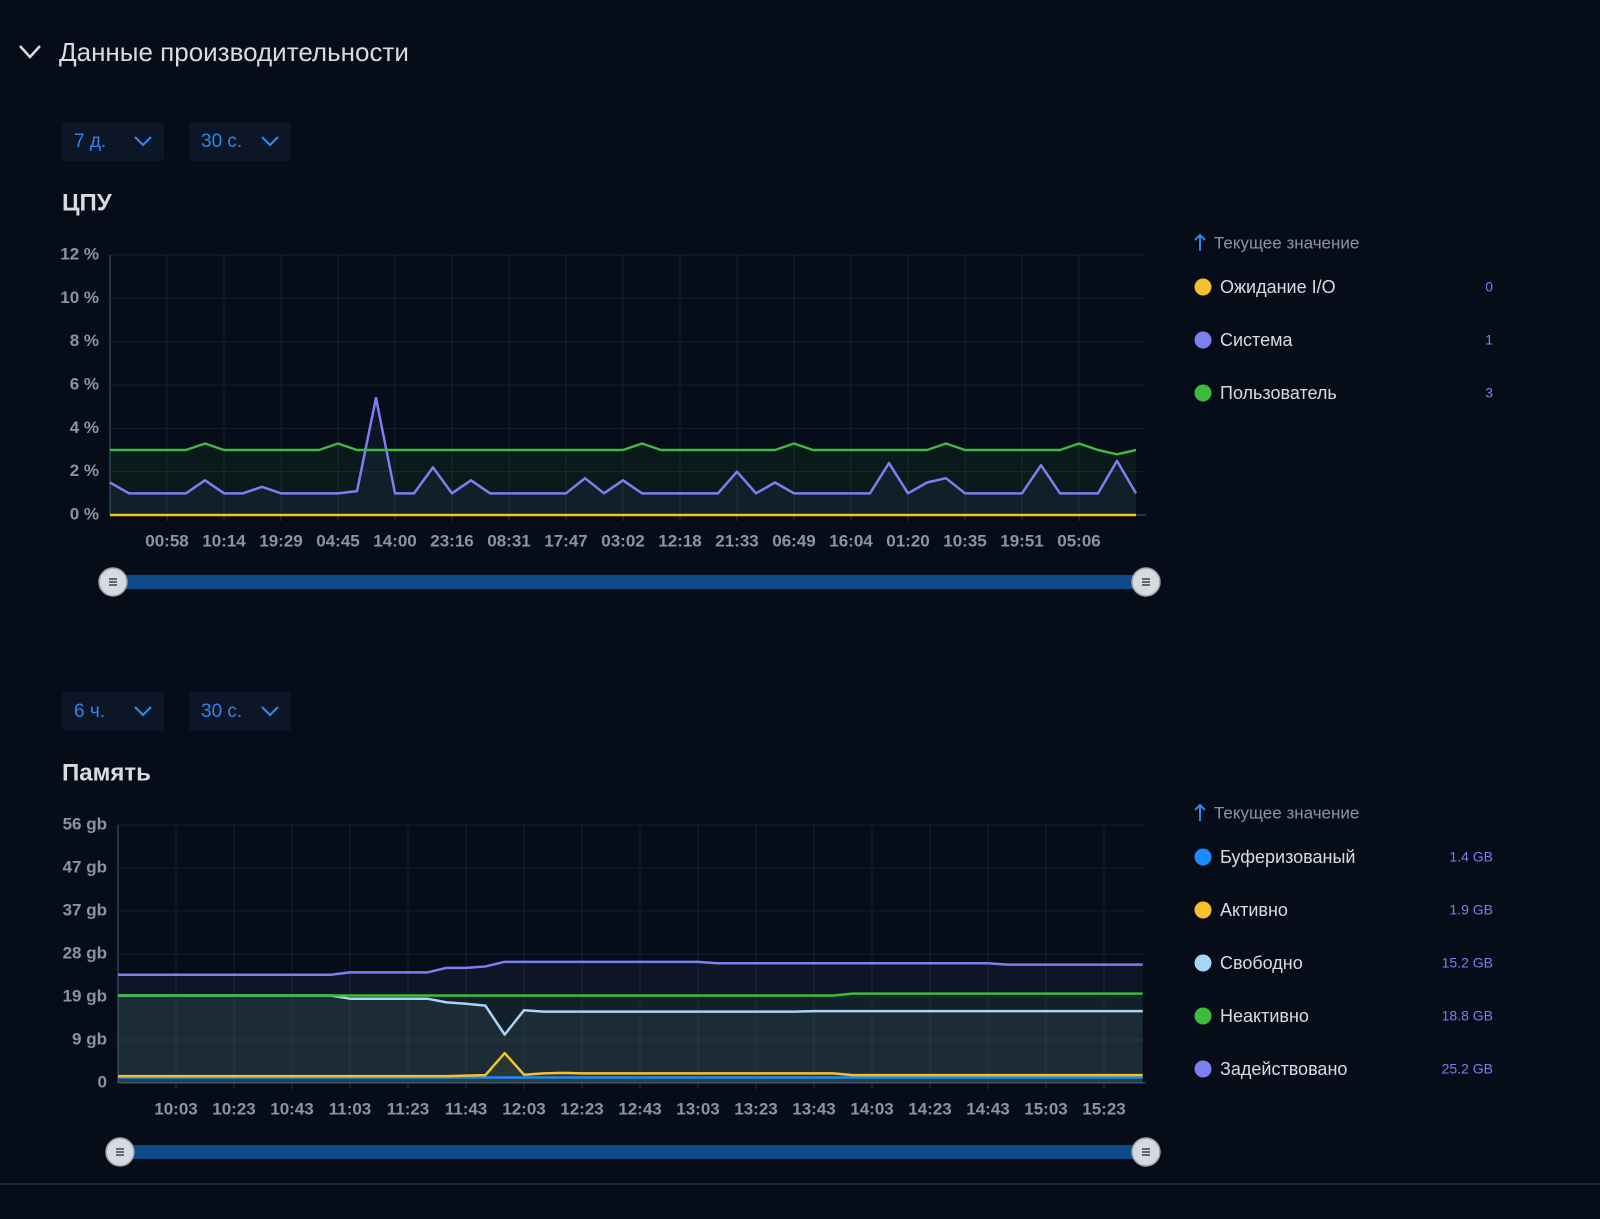 The width and height of the screenshot is (1600, 1219). What do you see at coordinates (1467, 1016) in the screenshot?
I see `legend-value: 18.8 GB` at bounding box center [1467, 1016].